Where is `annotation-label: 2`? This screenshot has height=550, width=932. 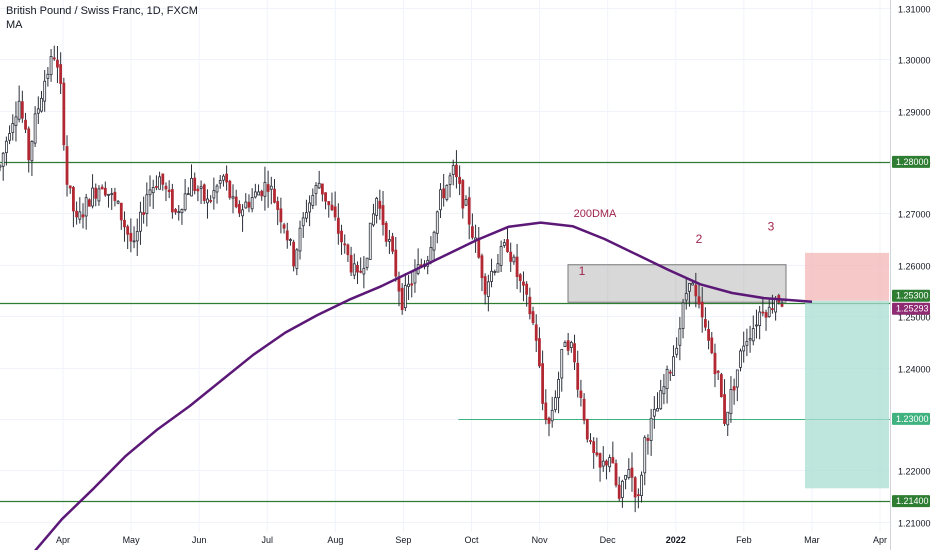
annotation-label: 2 is located at coordinates (699, 239).